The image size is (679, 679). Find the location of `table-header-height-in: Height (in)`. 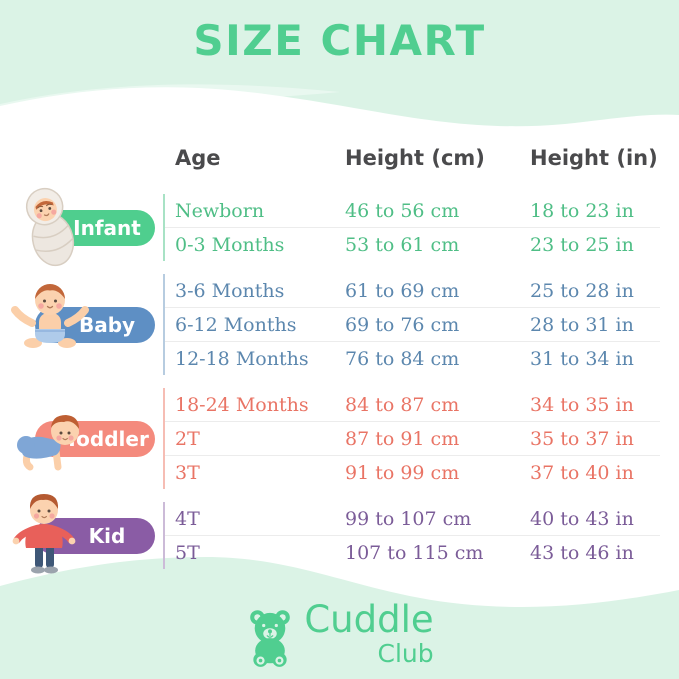

table-header-height-in: Height (in) is located at coordinates (594, 158).